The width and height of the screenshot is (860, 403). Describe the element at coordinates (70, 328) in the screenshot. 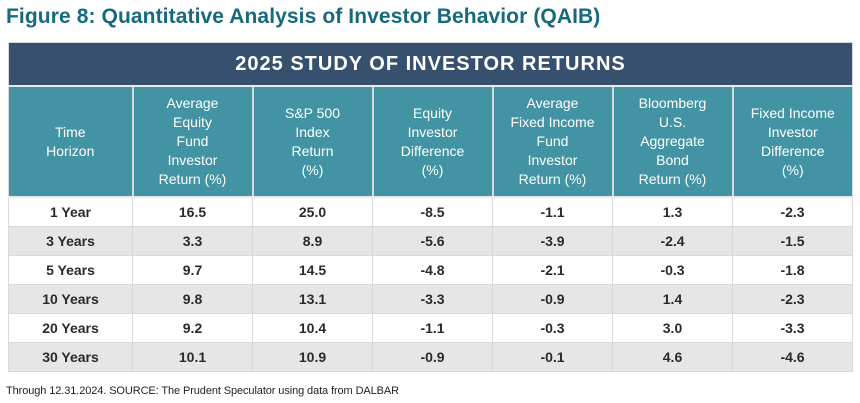

I see `time-horizon-cell: 20 Years` at that location.